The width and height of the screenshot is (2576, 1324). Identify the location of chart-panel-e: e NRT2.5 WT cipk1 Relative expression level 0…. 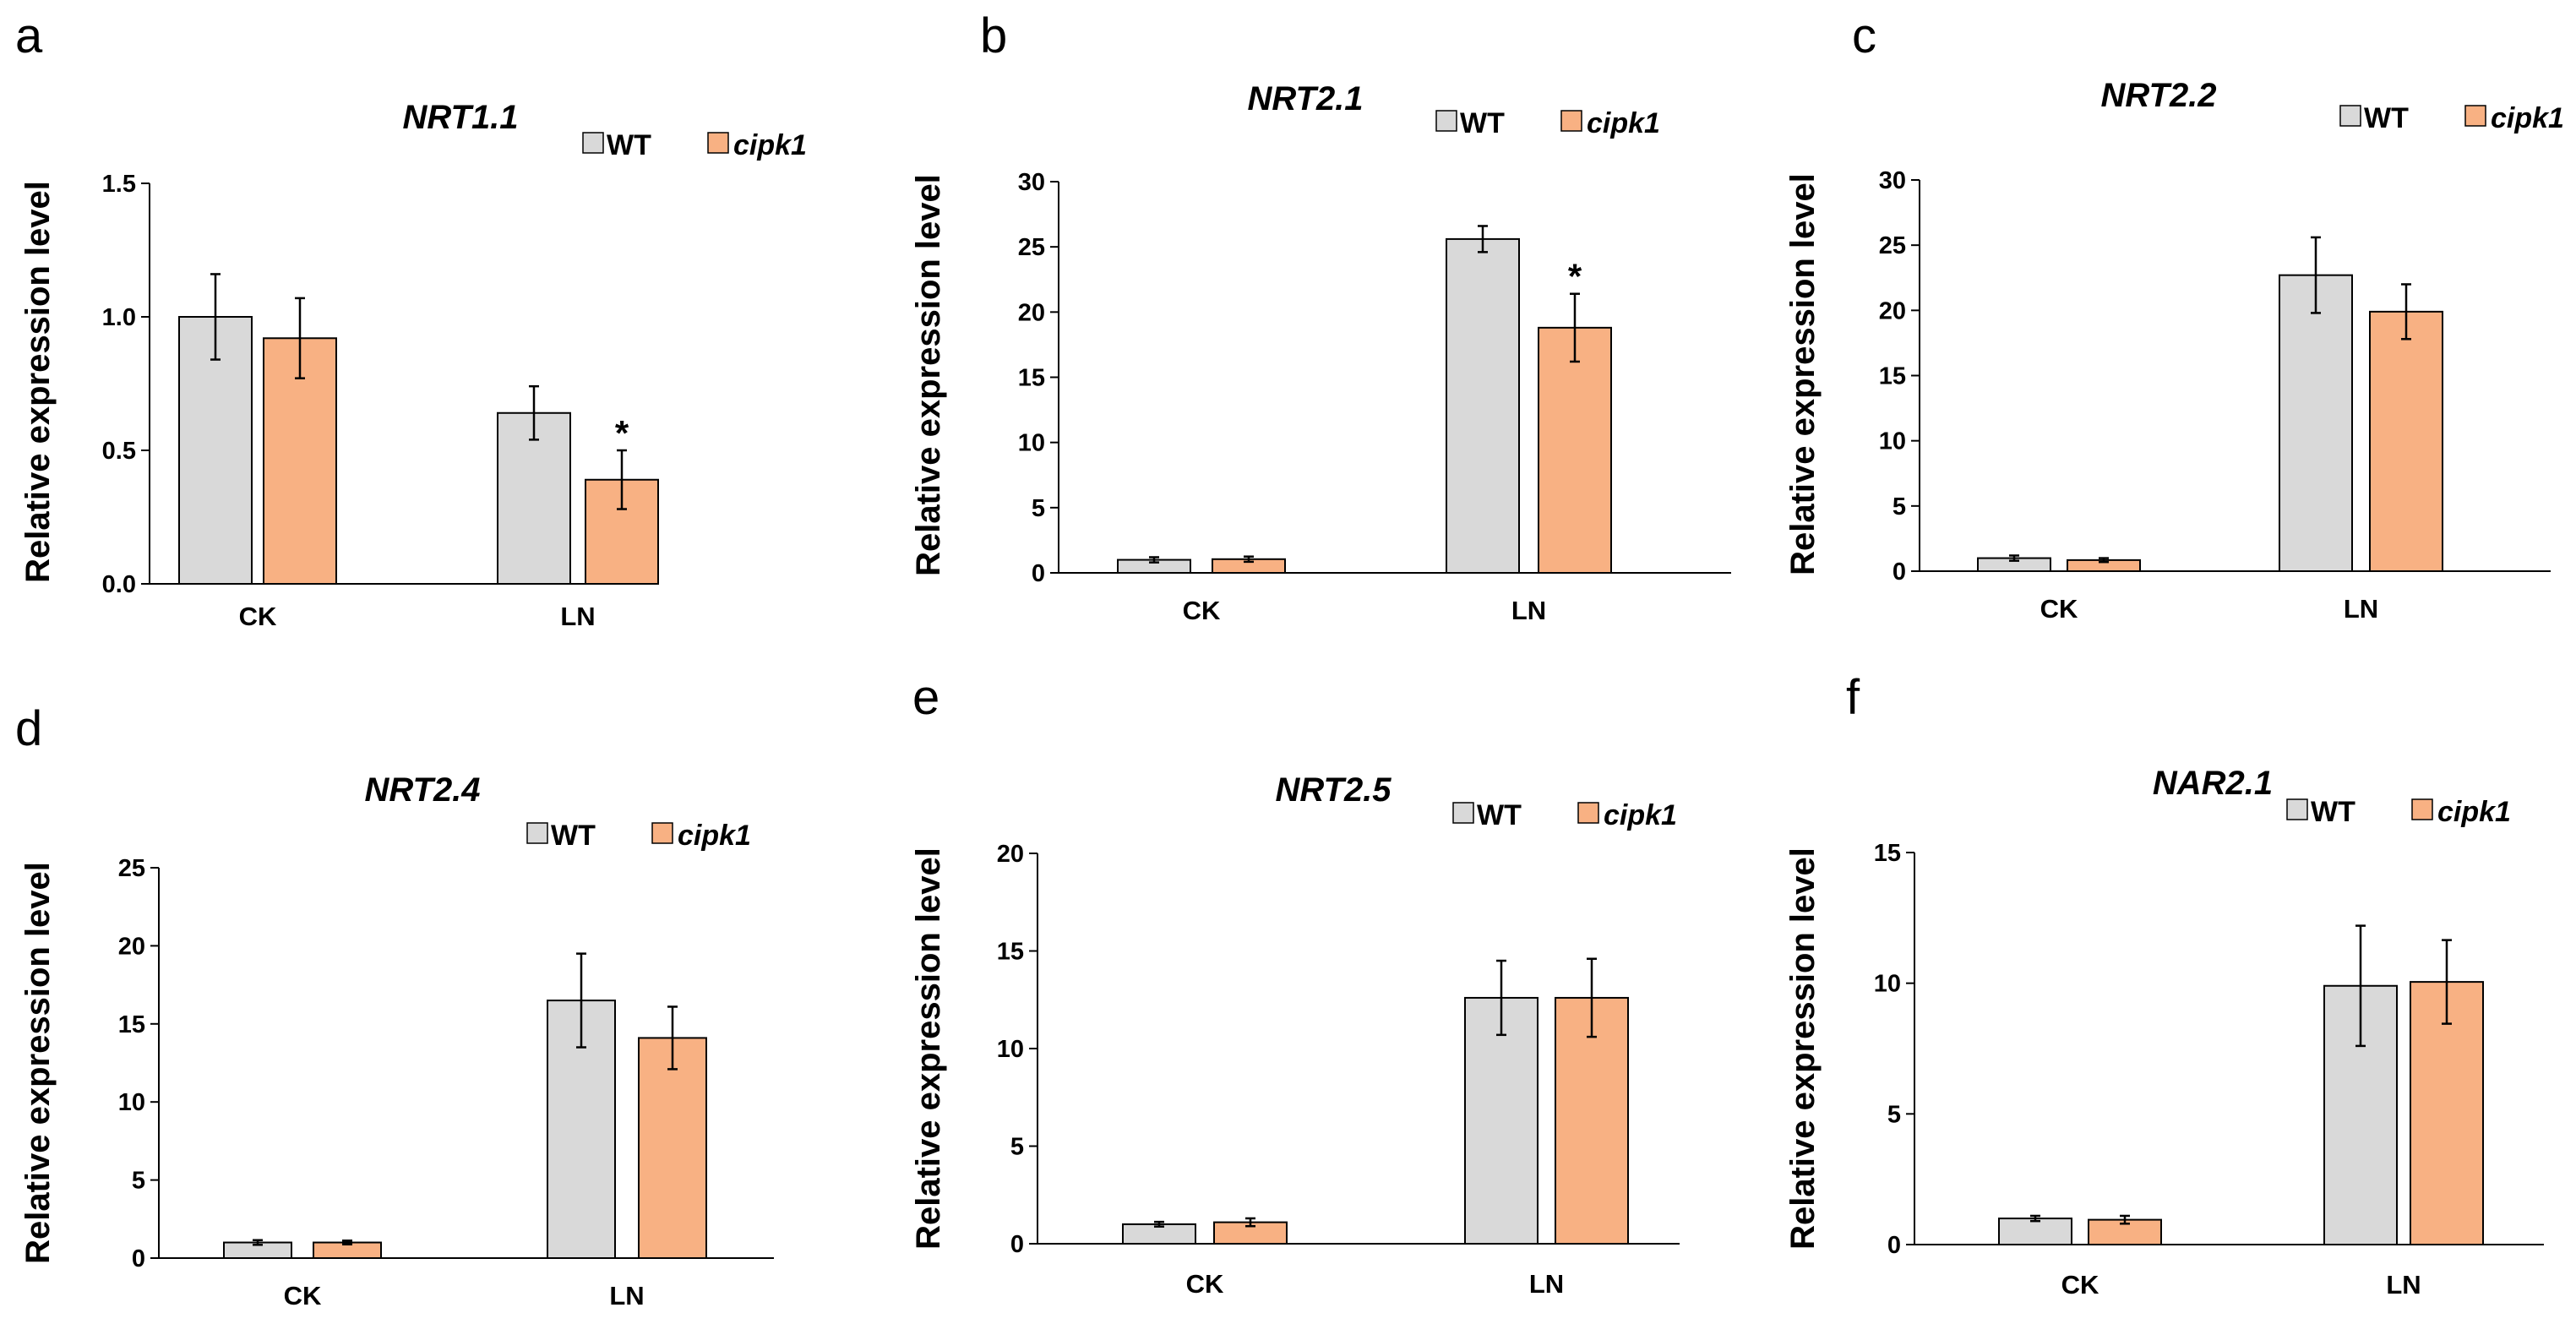
(1295, 985).